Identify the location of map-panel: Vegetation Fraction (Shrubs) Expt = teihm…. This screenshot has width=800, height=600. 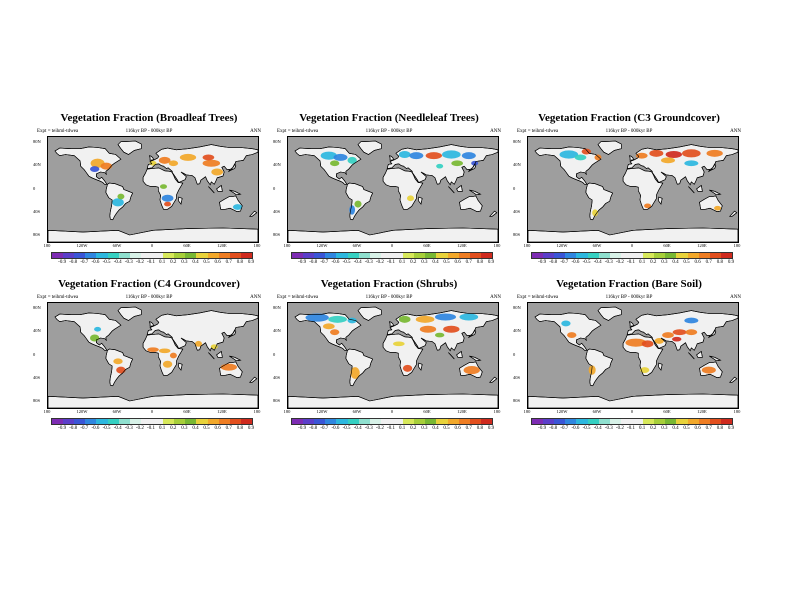
(389, 358).